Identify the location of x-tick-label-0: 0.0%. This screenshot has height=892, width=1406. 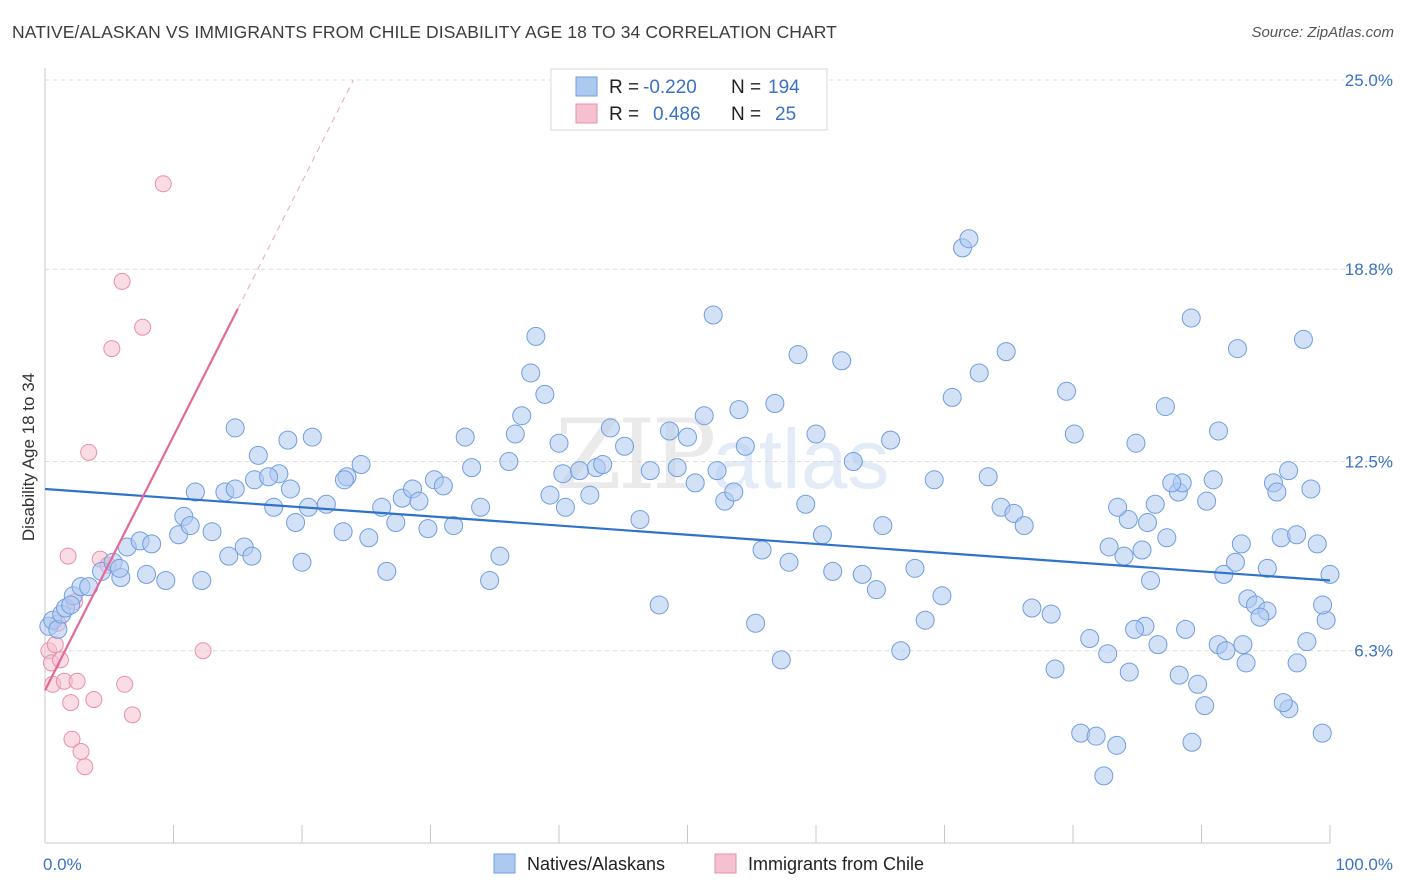
(62, 864).